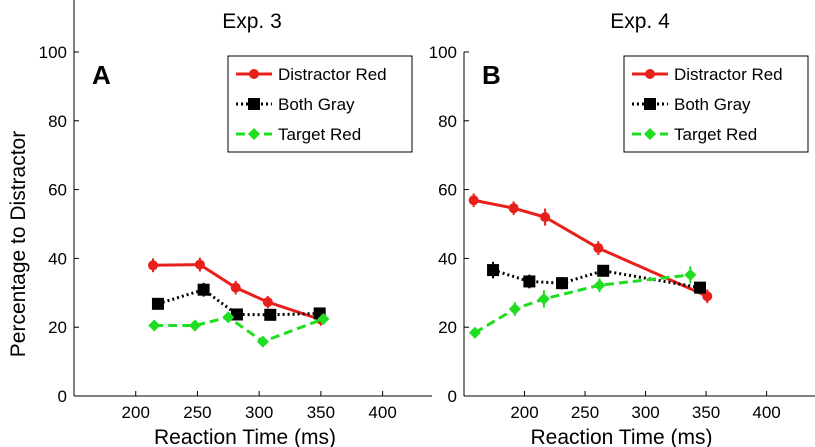 The width and height of the screenshot is (815, 447). I want to click on panel-title: Exp. 4, so click(640, 21).